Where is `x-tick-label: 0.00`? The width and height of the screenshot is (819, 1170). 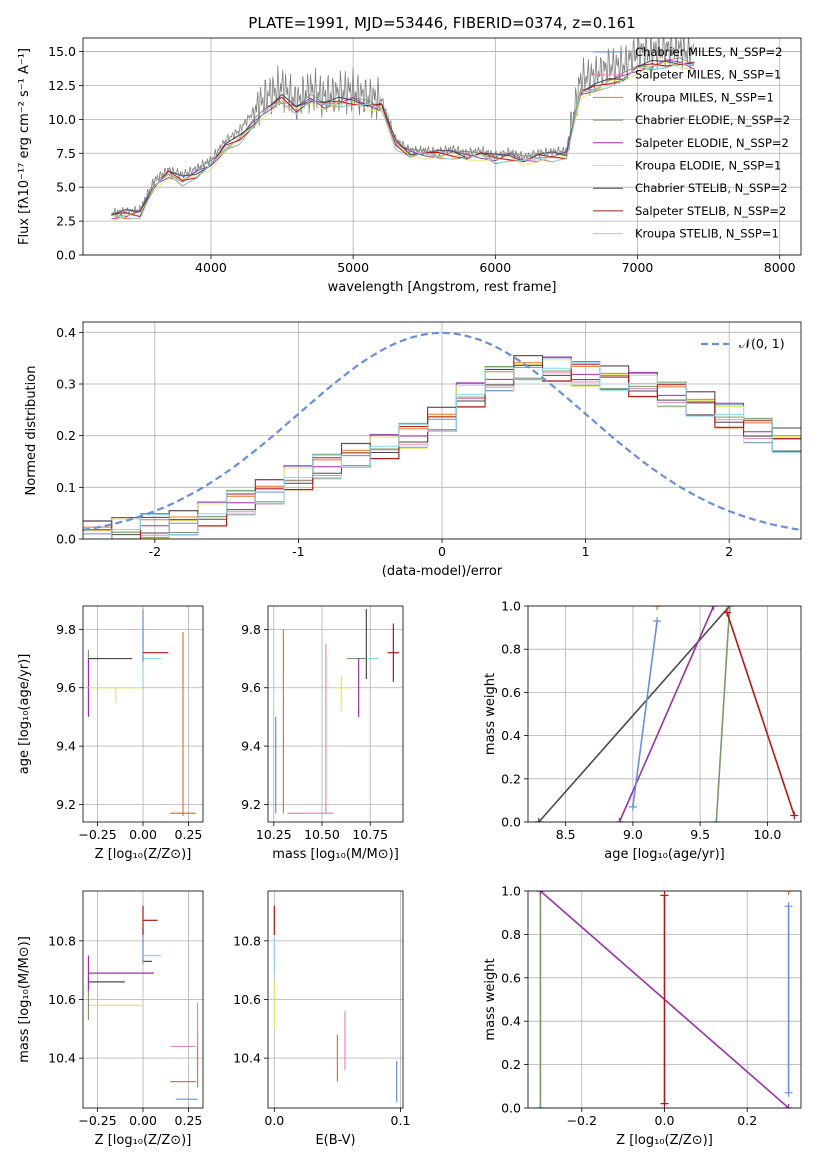
x-tick-label: 0.00 is located at coordinates (143, 834).